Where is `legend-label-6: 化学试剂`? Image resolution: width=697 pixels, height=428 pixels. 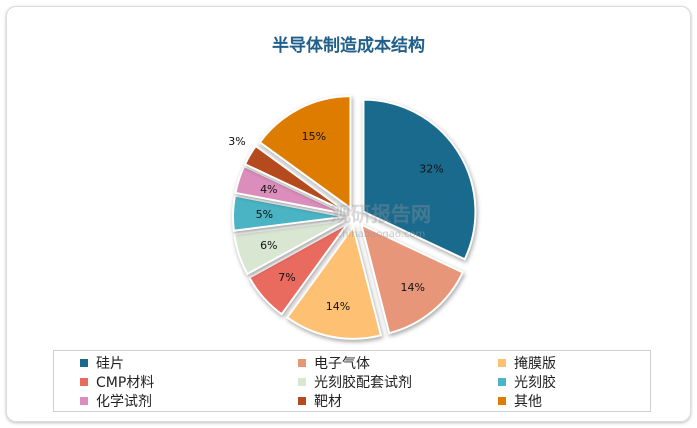 legend-label-6: 化学试剂 is located at coordinates (124, 401).